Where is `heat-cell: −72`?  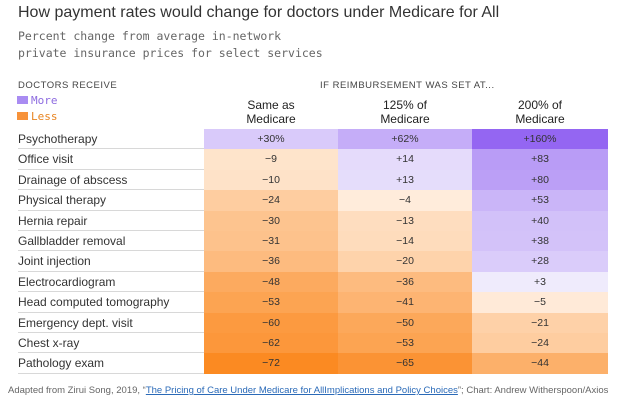
heat-cell: −72 is located at coordinates (271, 363).